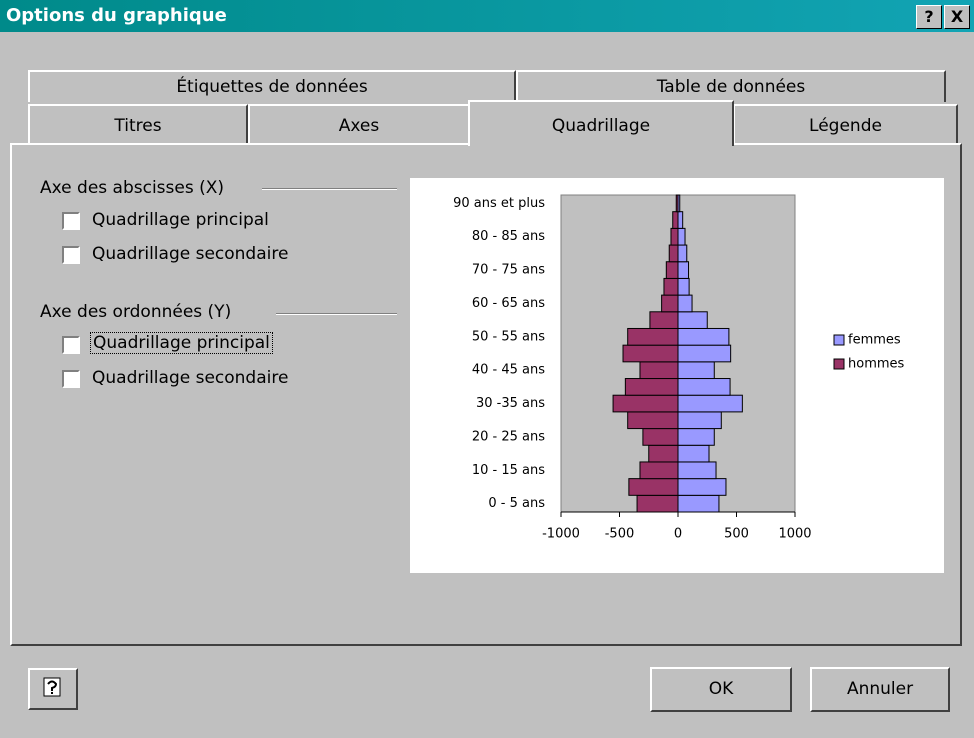 This screenshot has height=738, width=974. Describe the element at coordinates (721, 689) in the screenshot. I see `ok-button: OK` at that location.